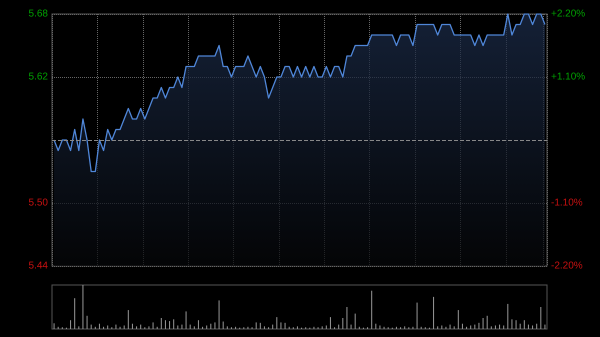  I want to click on y2-tick-label: -2.20%, so click(567, 266).